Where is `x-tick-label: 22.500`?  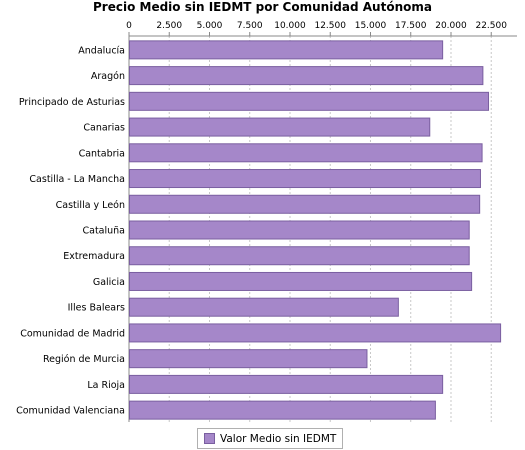
x-tick-label: 22.500 is located at coordinates (491, 26).